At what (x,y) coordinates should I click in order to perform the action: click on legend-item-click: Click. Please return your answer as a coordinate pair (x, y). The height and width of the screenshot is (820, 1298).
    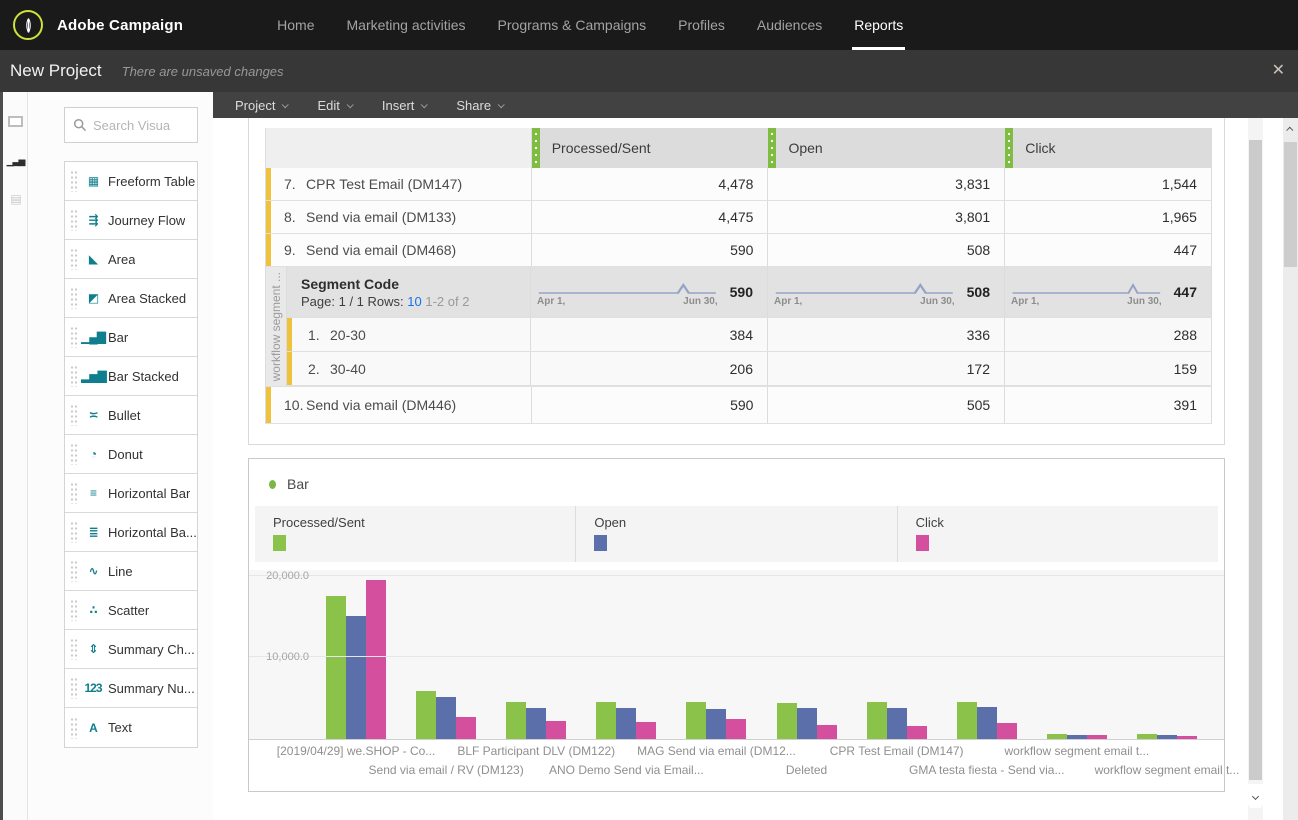
    Looking at the image, I should click on (1058, 534).